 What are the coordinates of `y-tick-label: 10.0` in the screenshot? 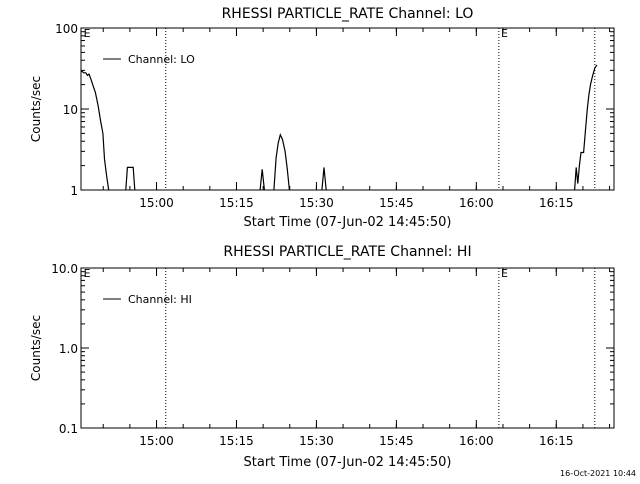 It's located at (64, 269).